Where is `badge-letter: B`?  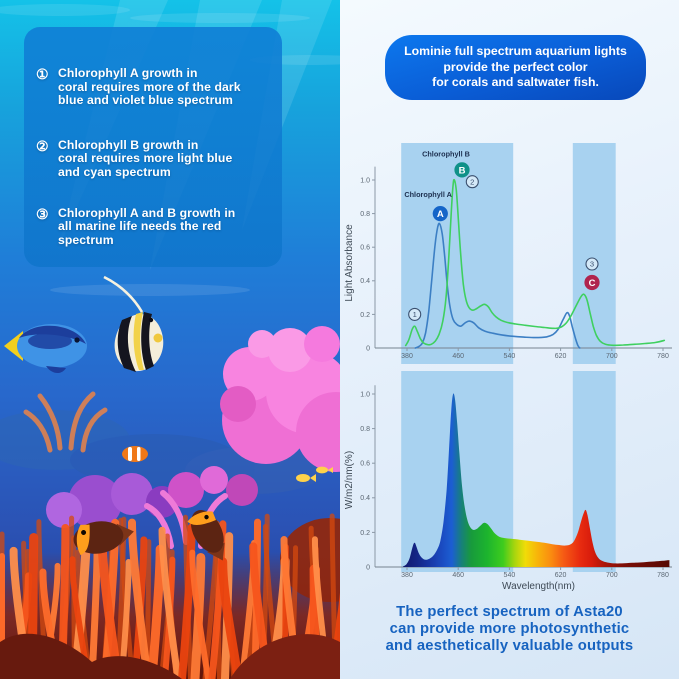 badge-letter: B is located at coordinates (462, 170).